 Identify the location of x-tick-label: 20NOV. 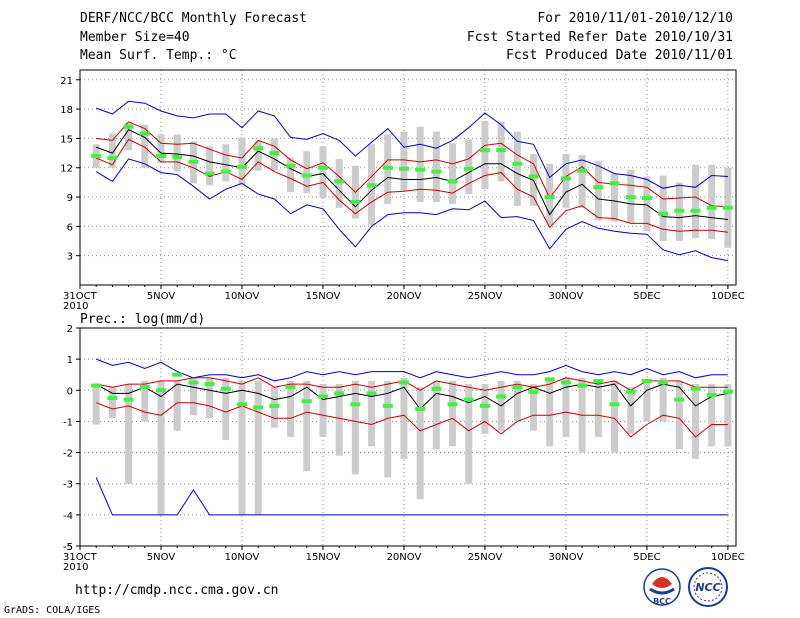
(404, 296).